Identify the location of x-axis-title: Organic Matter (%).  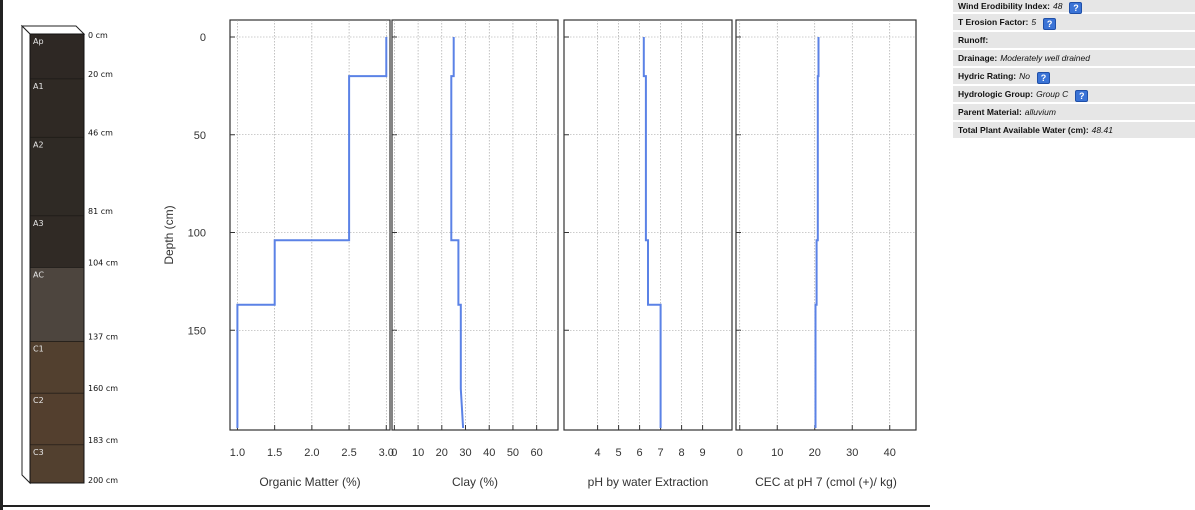
(309, 482).